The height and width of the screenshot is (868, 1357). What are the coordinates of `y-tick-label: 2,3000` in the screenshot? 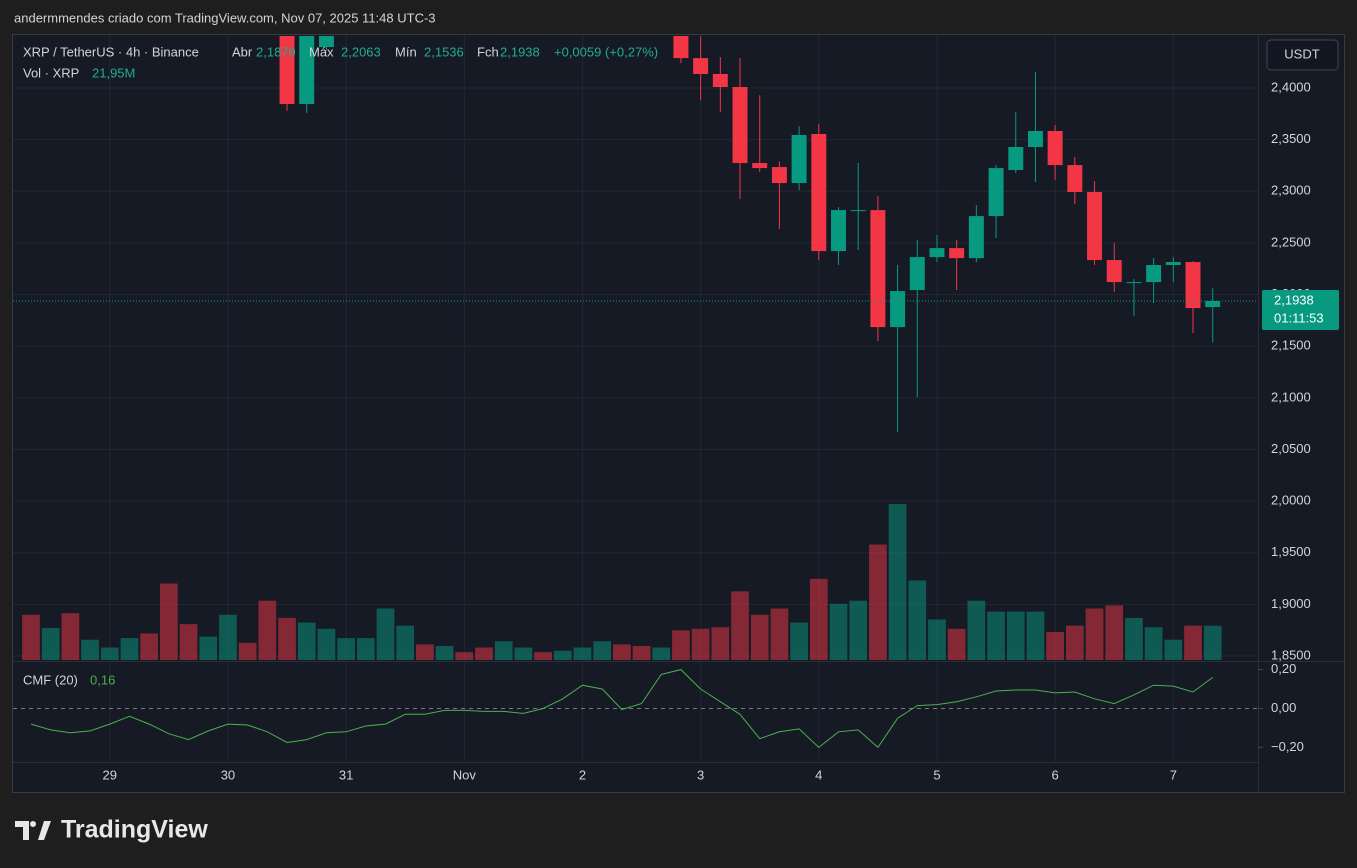 It's located at (1291, 190).